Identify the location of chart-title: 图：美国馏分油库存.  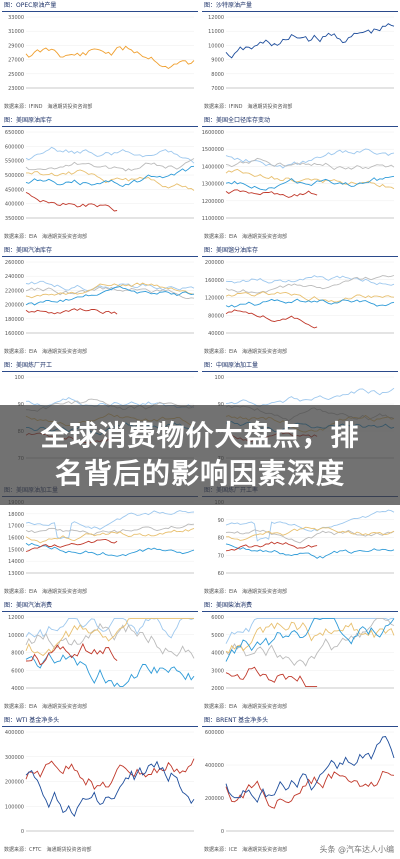
(300, 251).